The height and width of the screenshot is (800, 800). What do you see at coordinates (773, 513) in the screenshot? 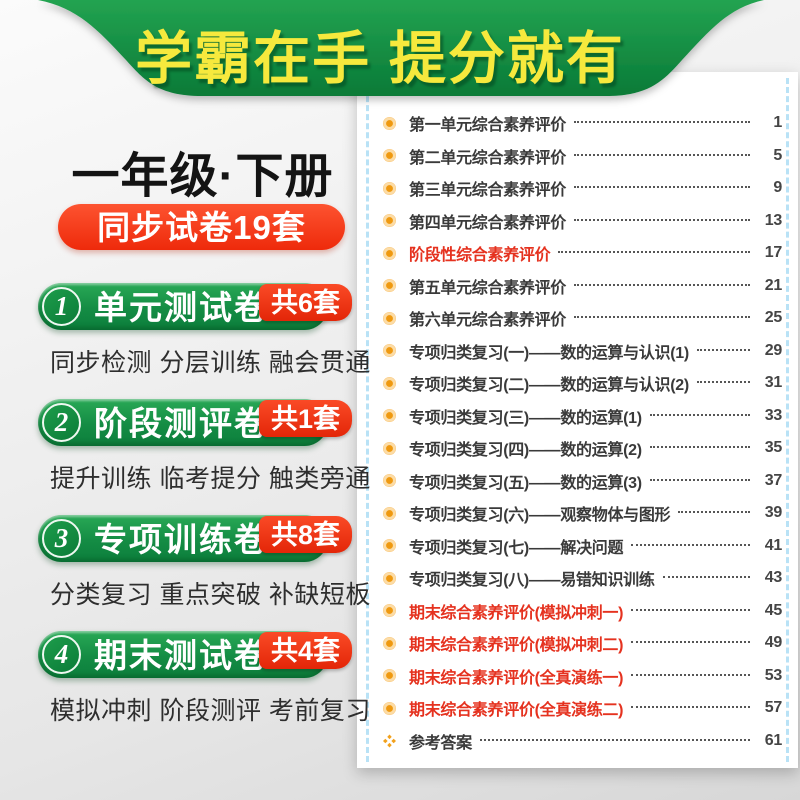
I see `toc-page-number: 39` at bounding box center [773, 513].